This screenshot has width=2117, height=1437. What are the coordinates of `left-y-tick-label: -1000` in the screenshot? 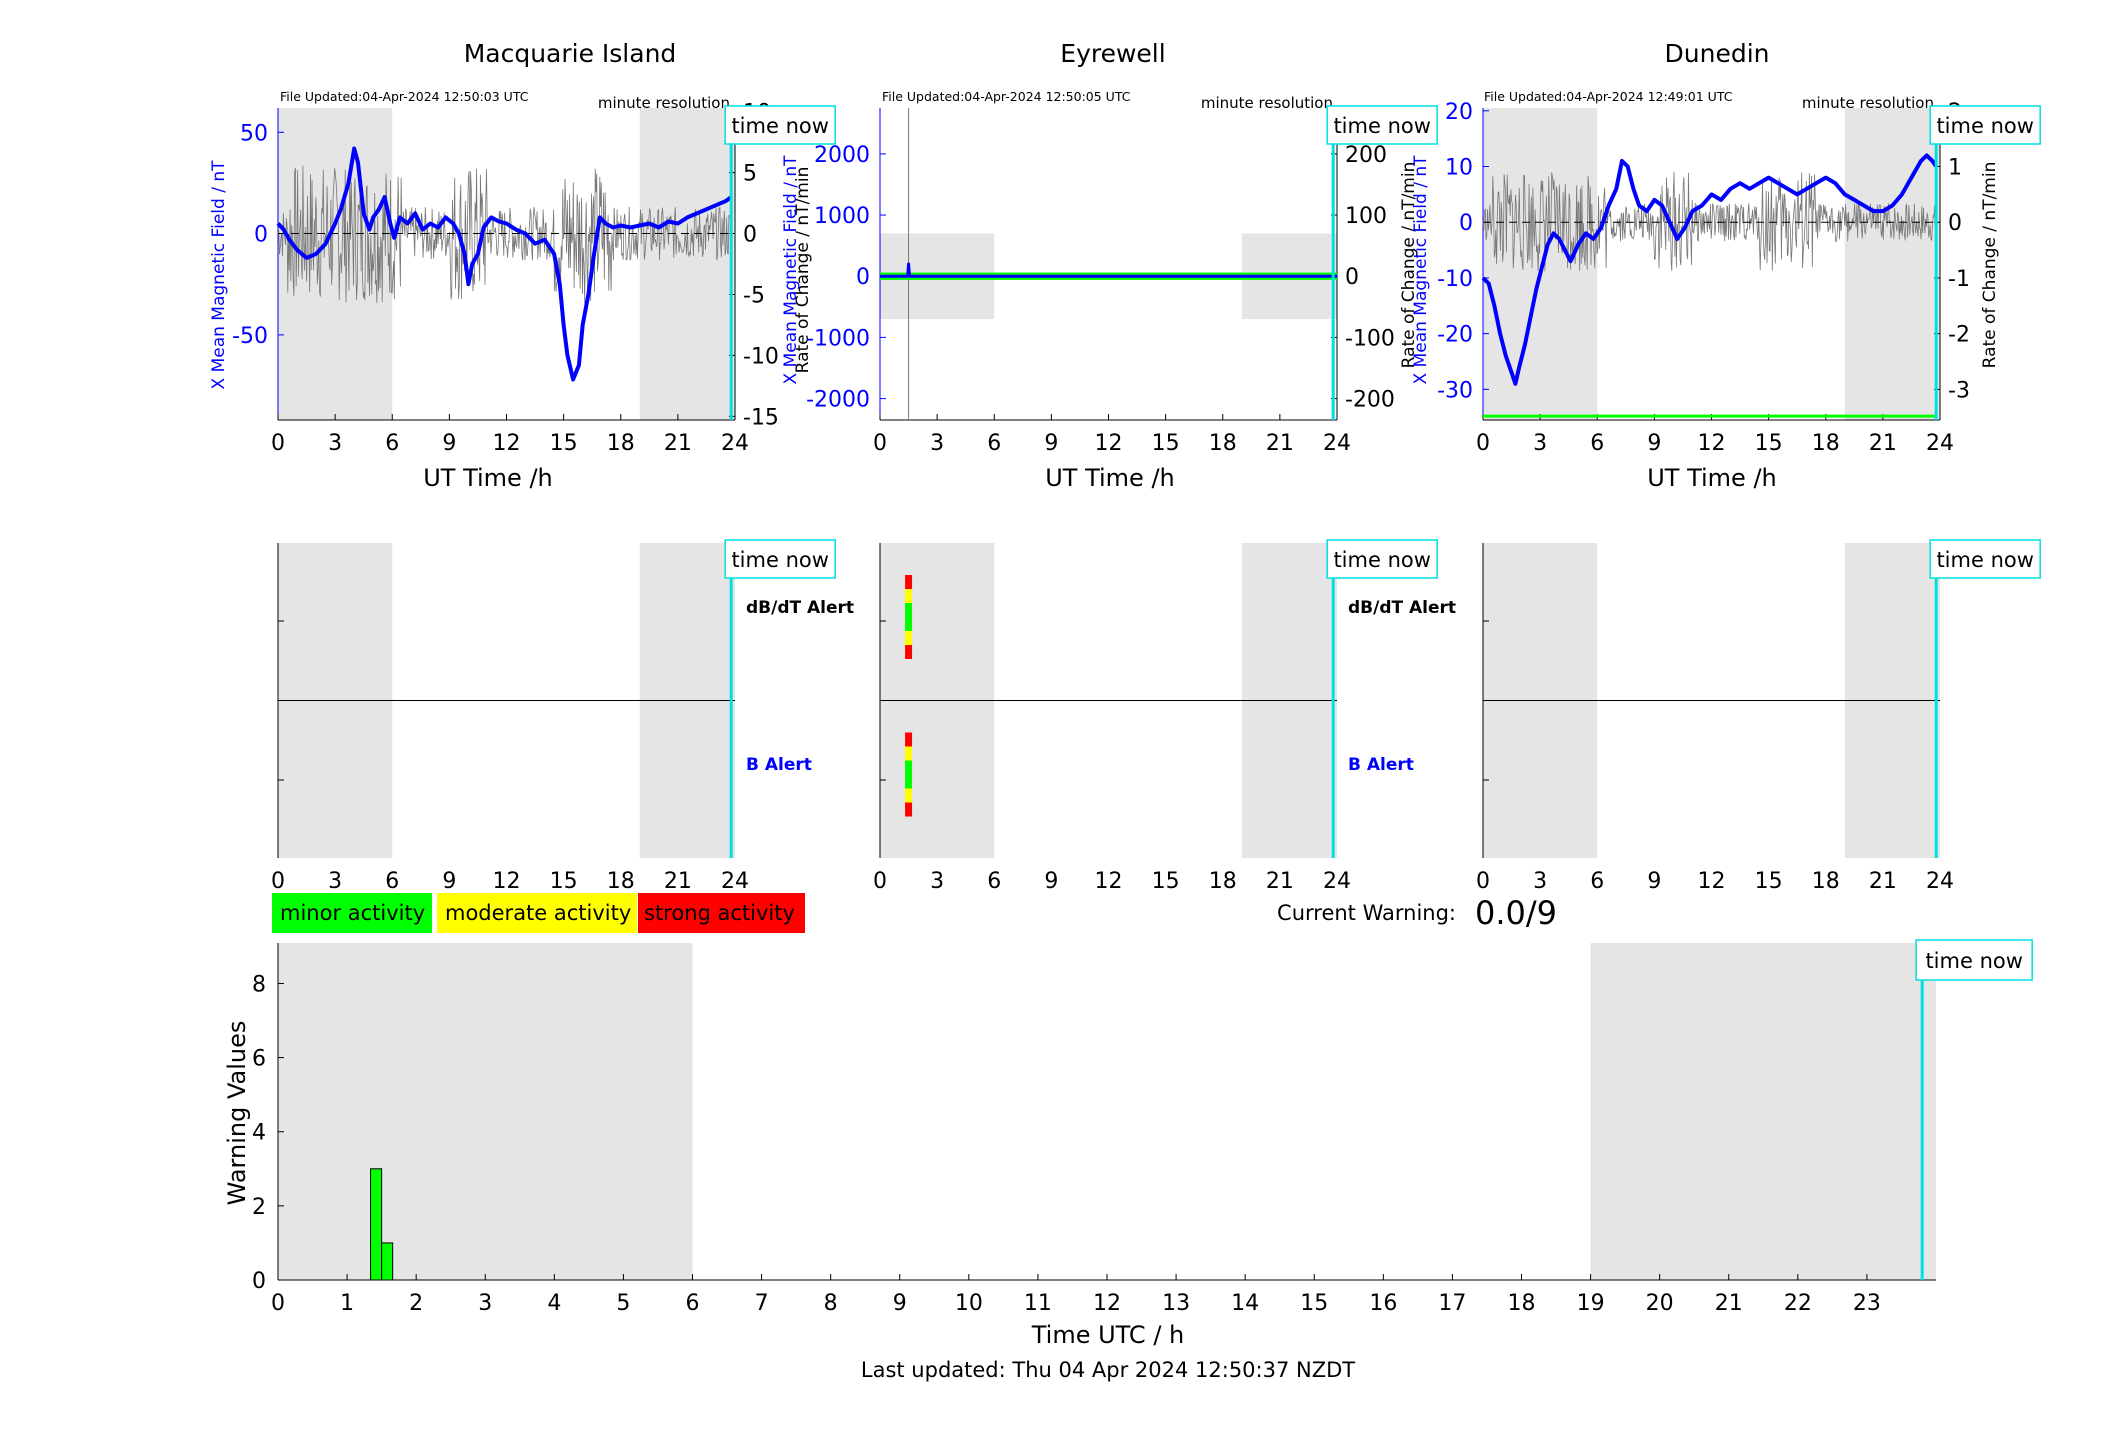 It's located at (838, 338).